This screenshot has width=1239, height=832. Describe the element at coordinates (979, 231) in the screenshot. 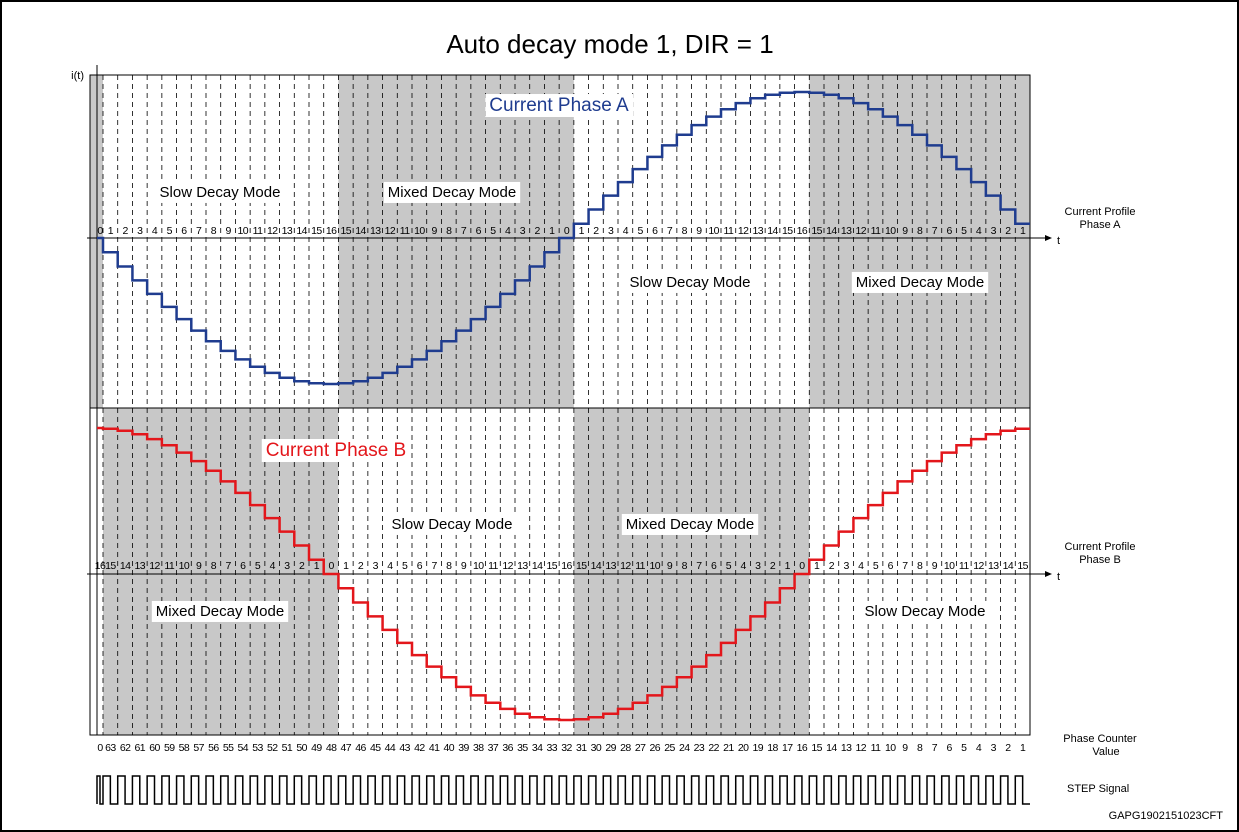

I see `step-label: 4` at that location.